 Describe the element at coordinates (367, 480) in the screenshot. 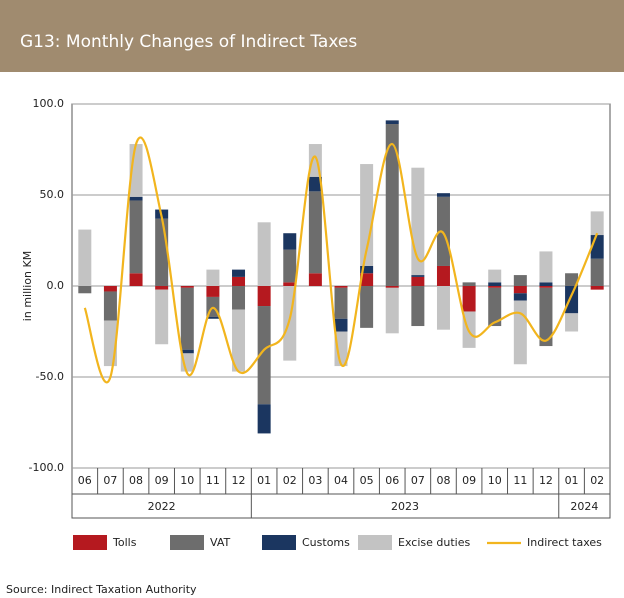

I see `x-tick-label: 05` at that location.